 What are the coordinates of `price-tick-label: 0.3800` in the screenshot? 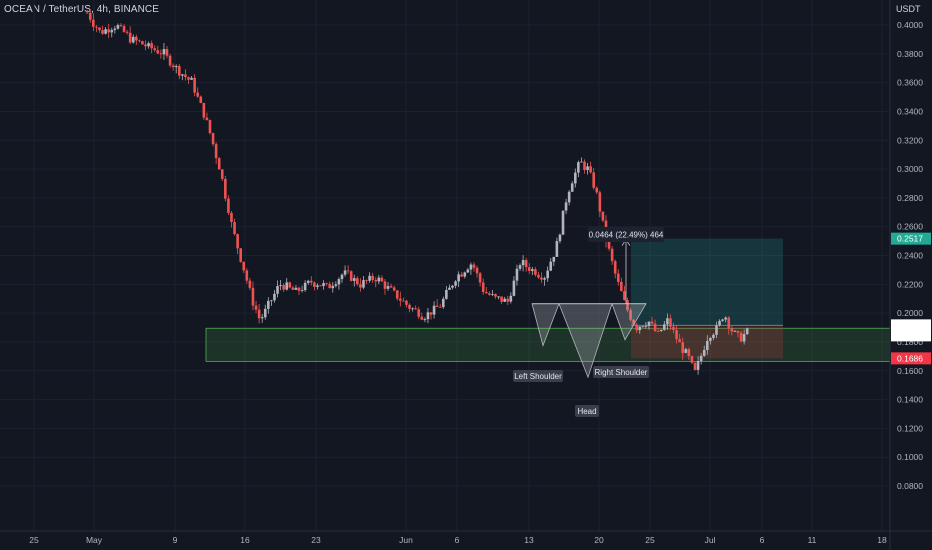 It's located at (910, 54).